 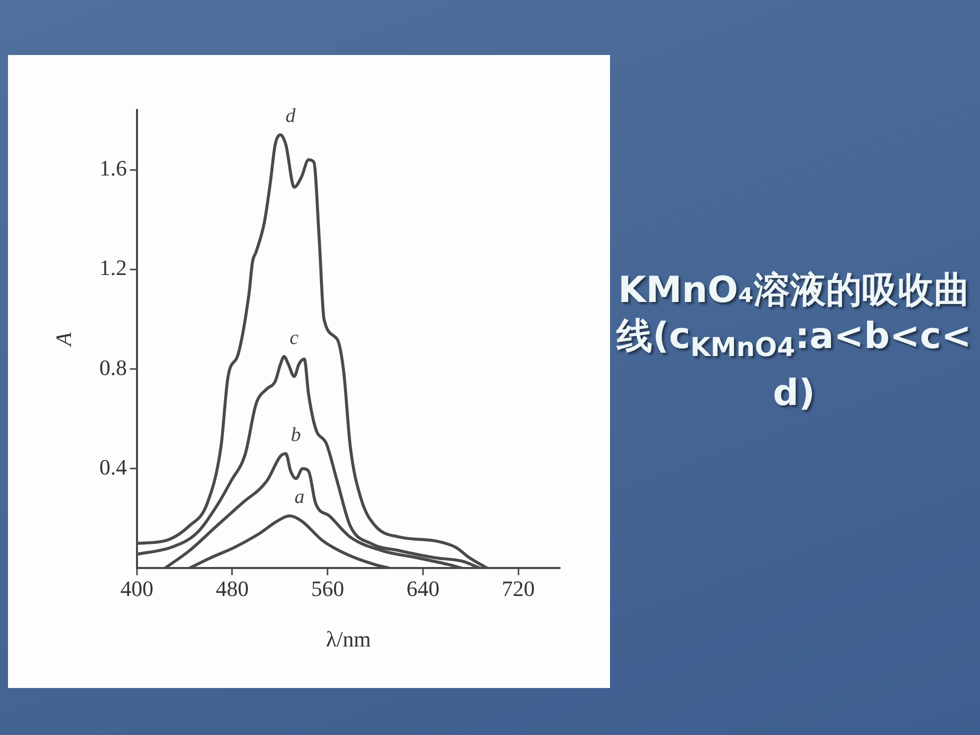 I want to click on y-tick-label: 1.2, so click(x=113, y=267).